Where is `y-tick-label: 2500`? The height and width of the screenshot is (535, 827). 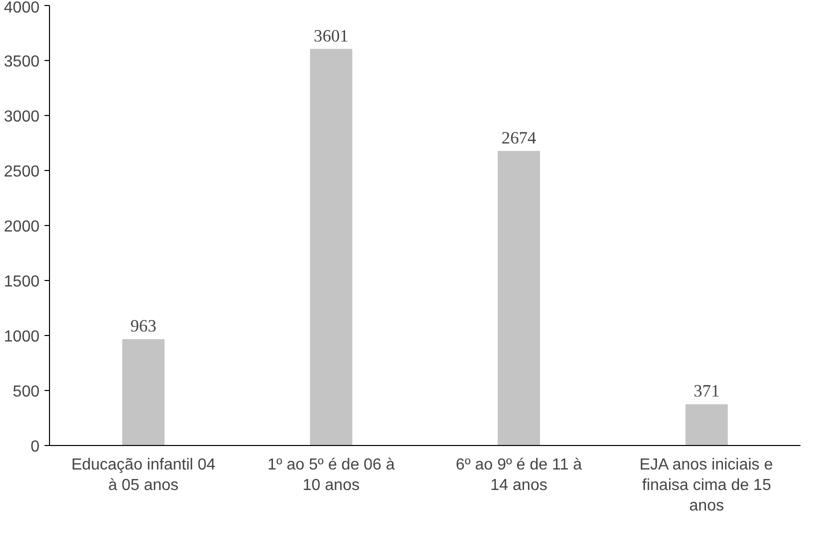 y-tick-label: 2500 is located at coordinates (22, 172).